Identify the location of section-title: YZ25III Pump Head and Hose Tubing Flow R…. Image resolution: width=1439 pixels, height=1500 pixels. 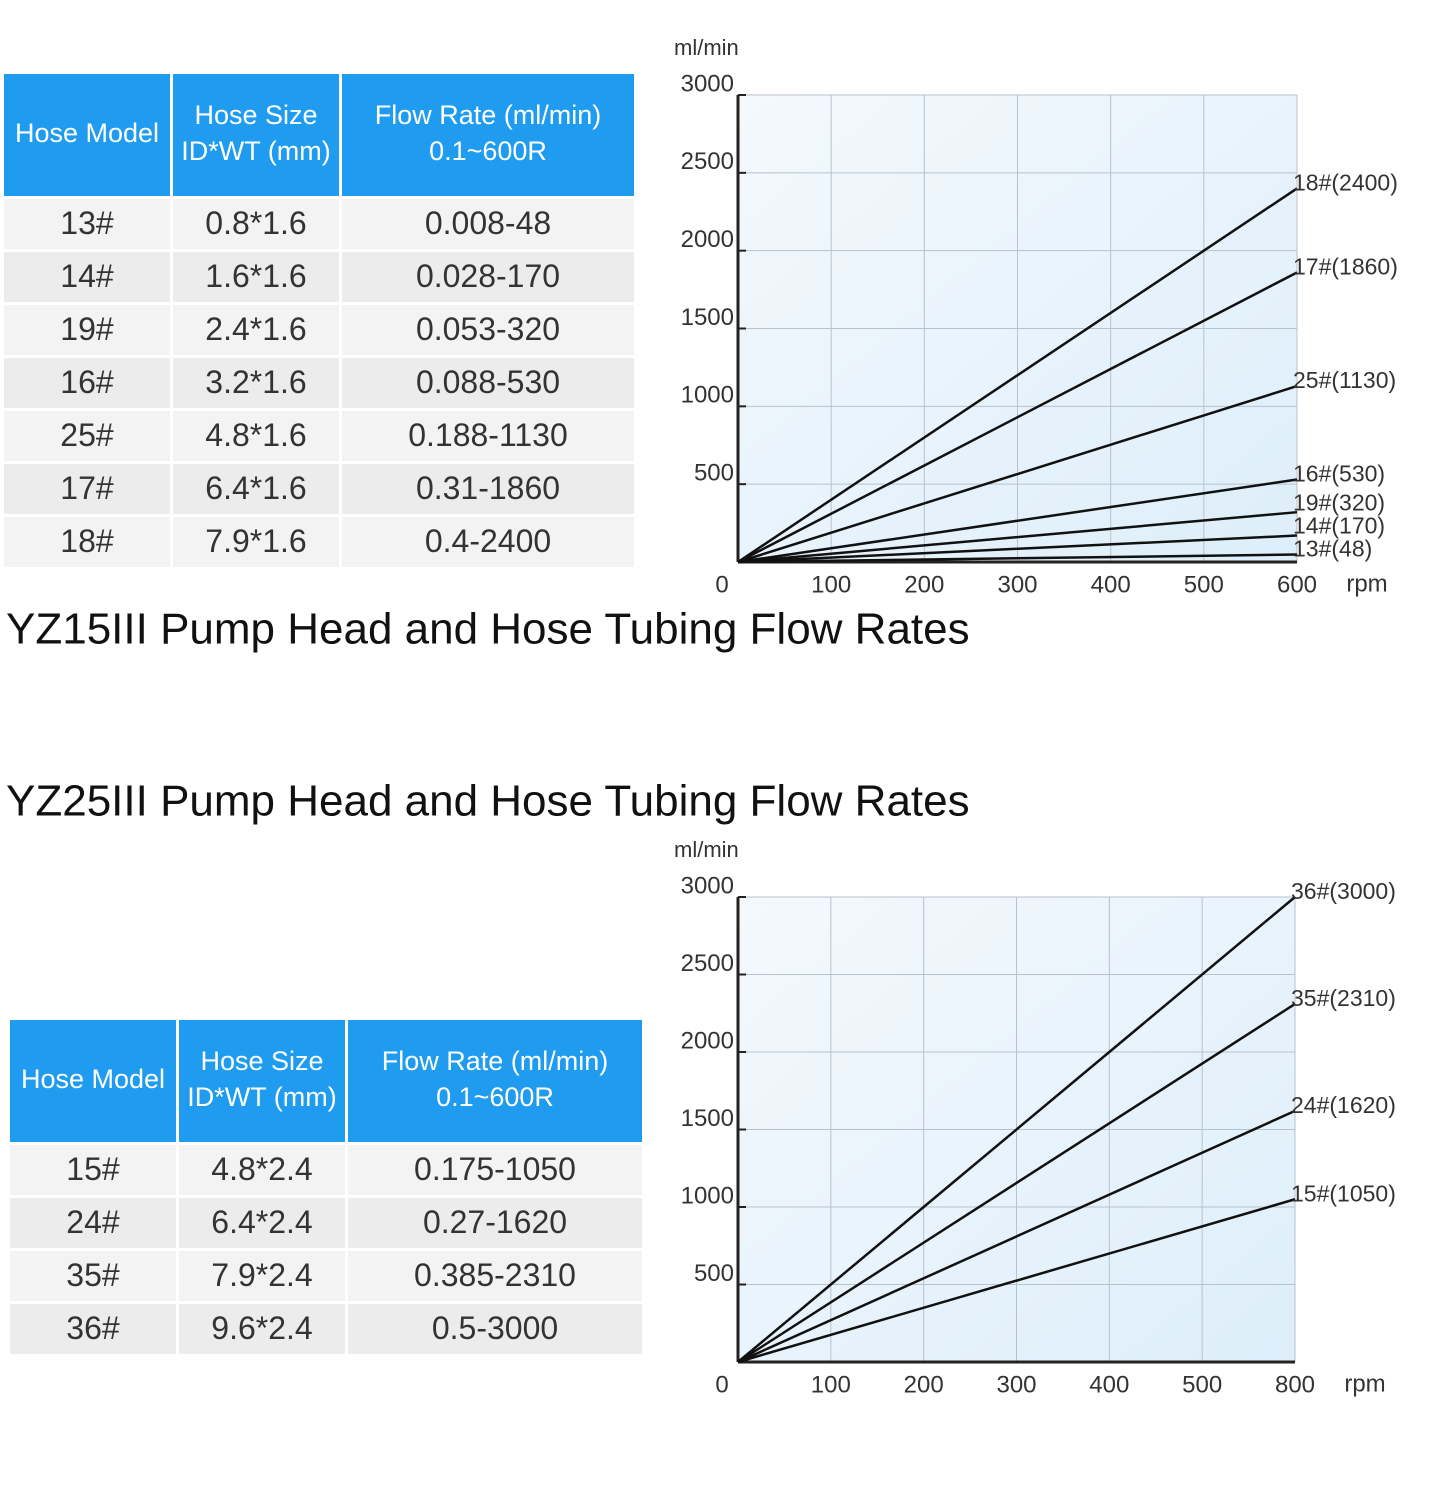
(488, 801).